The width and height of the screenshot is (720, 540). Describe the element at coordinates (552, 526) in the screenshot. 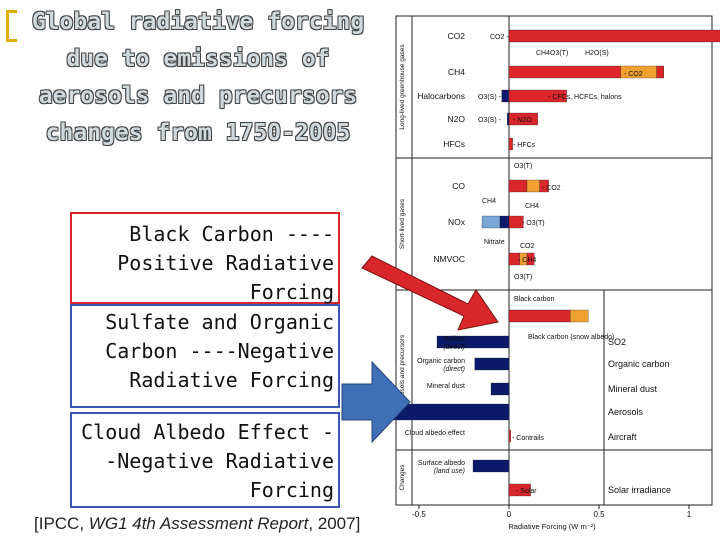

I see `x-axis-label: Radiative Forcing (W m⁻²)` at that location.